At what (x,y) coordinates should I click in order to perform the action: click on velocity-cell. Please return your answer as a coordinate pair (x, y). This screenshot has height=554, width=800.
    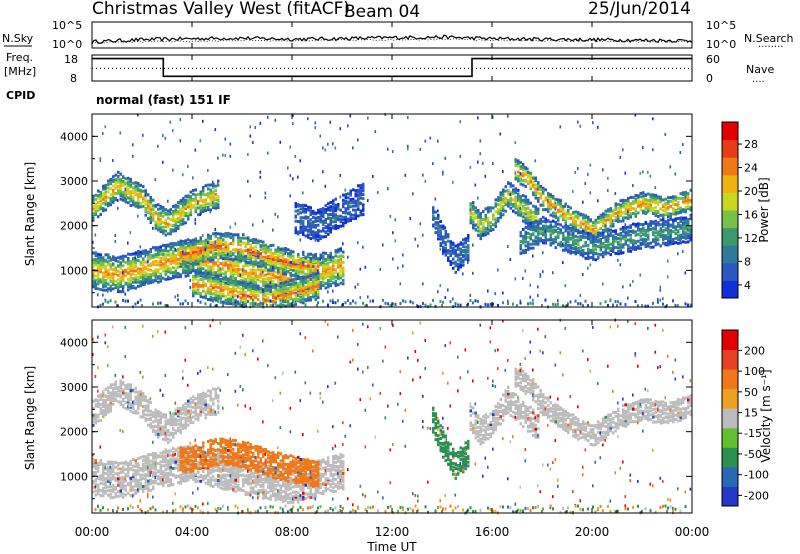
    Looking at the image, I should click on (95, 461).